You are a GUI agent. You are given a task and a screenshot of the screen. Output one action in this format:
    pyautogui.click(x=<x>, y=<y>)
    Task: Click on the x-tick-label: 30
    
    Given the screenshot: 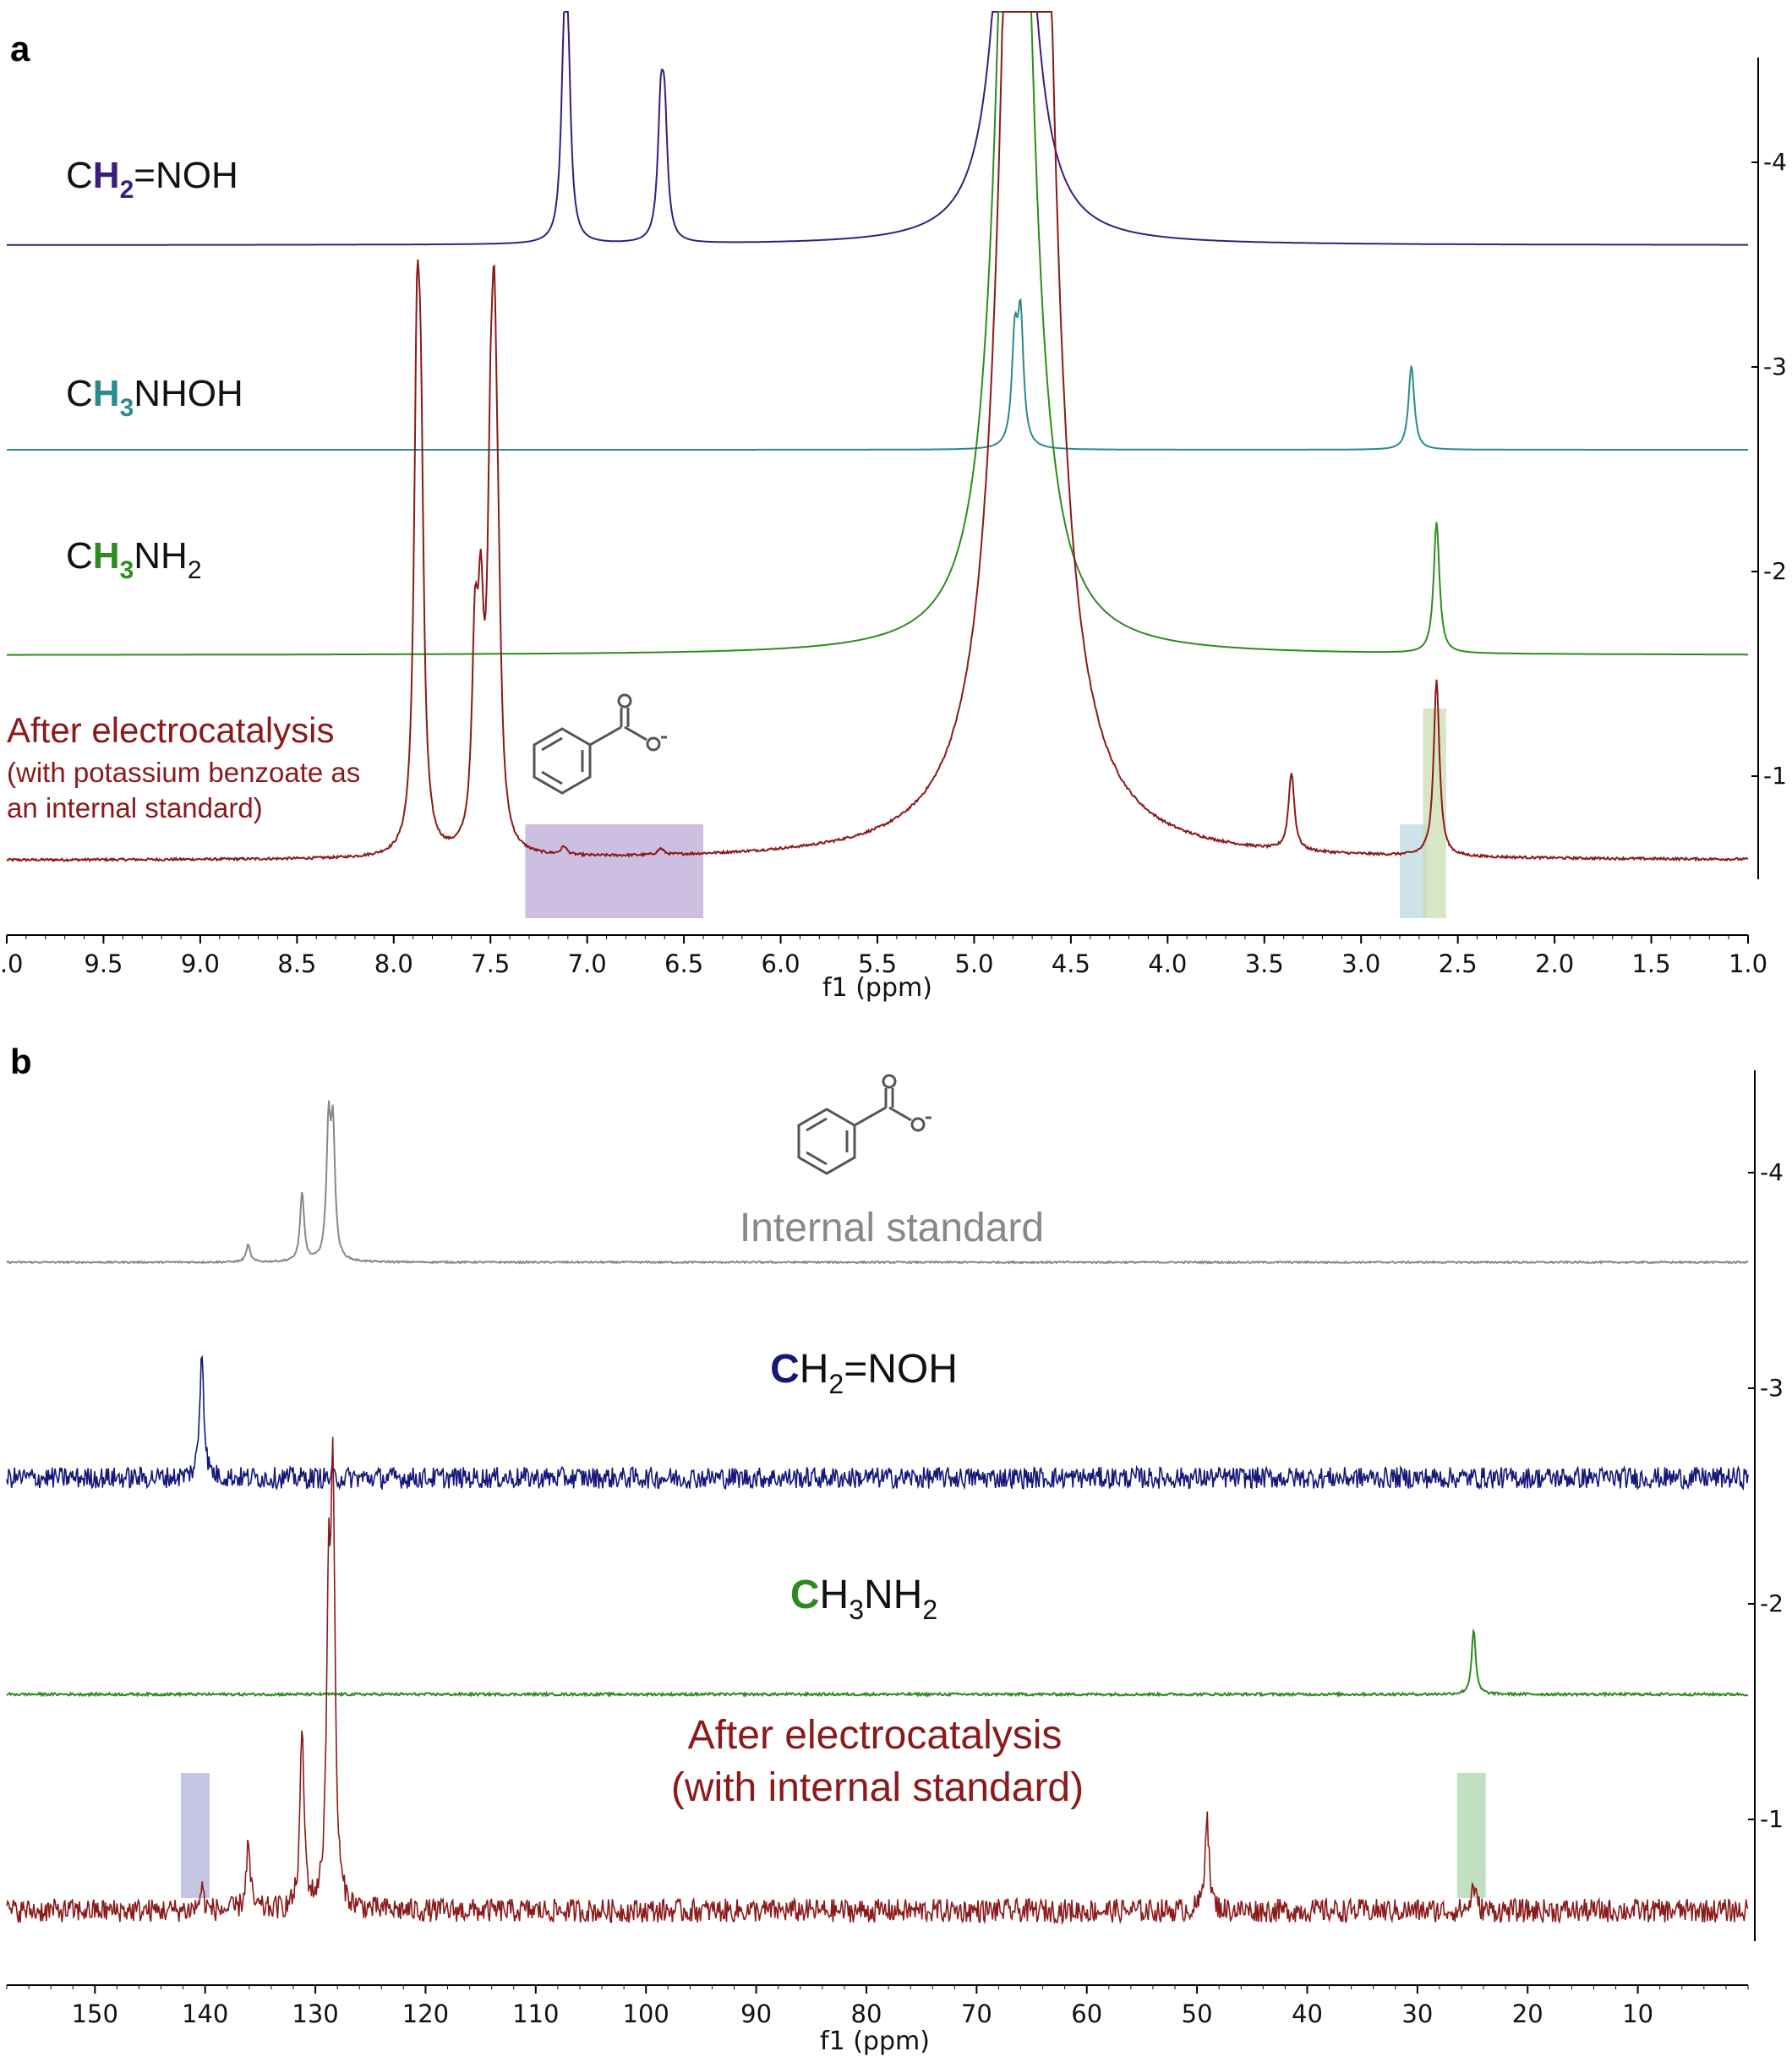 What is the action you would take?
    pyautogui.click(x=1417, y=2014)
    